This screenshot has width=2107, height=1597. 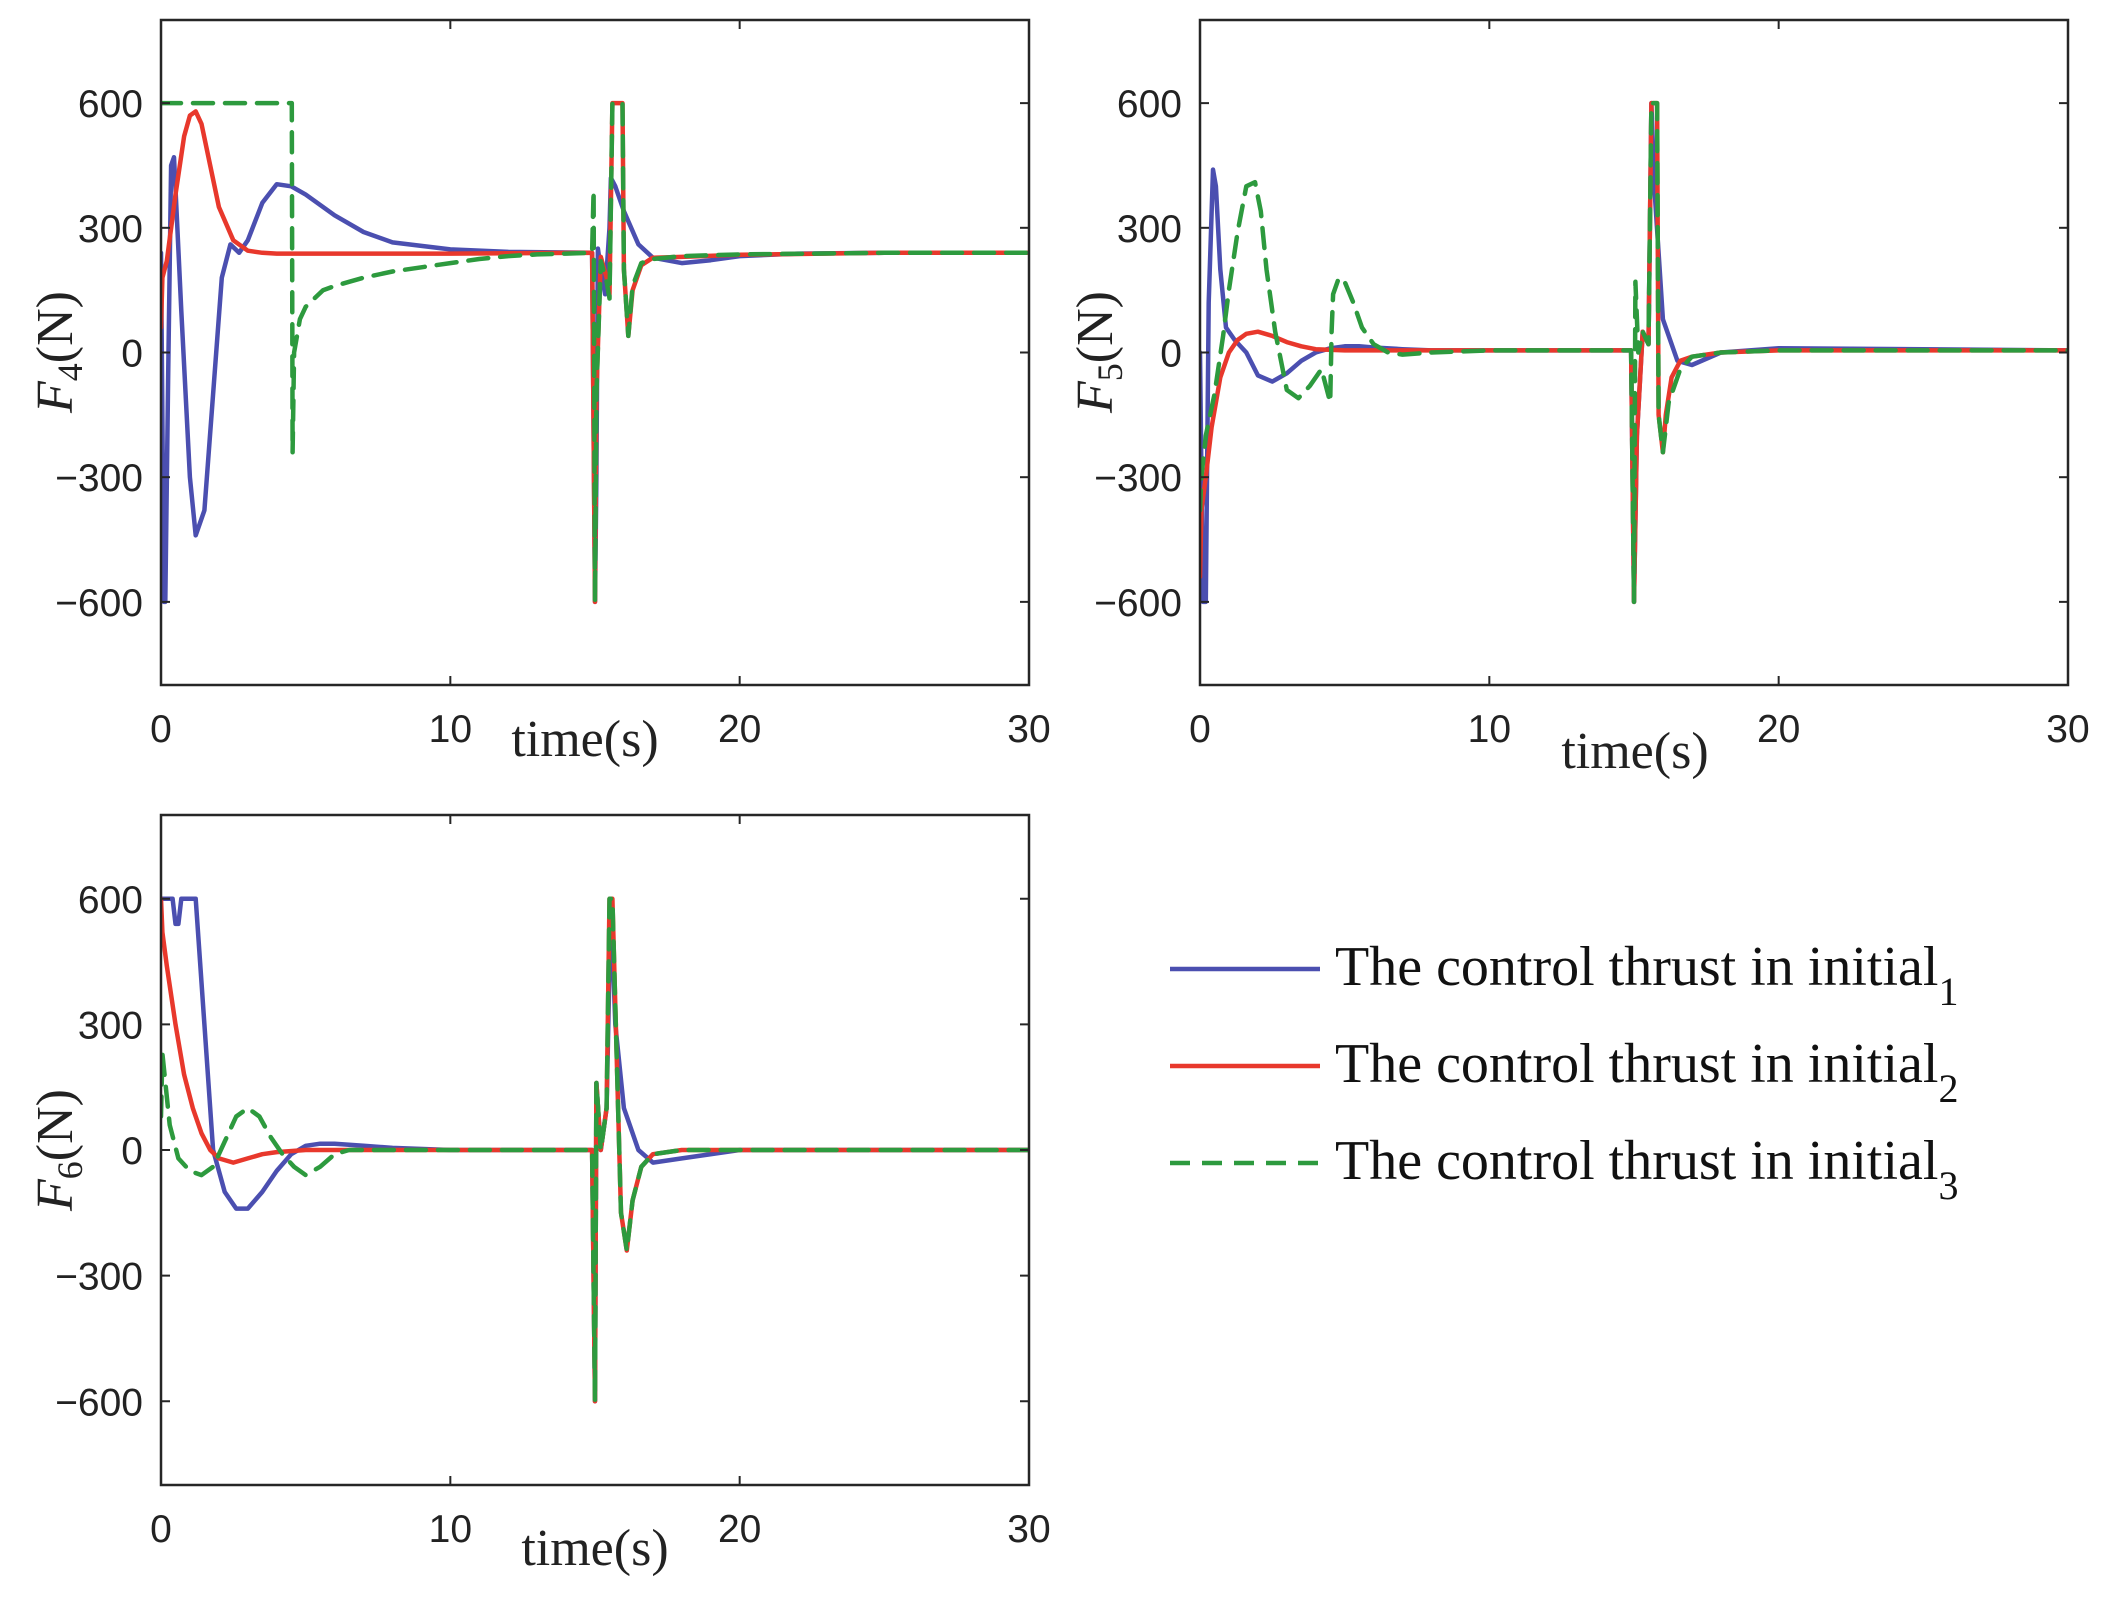 What do you see at coordinates (2067, 729) in the screenshot?
I see `x-tick-label-f5: 30` at bounding box center [2067, 729].